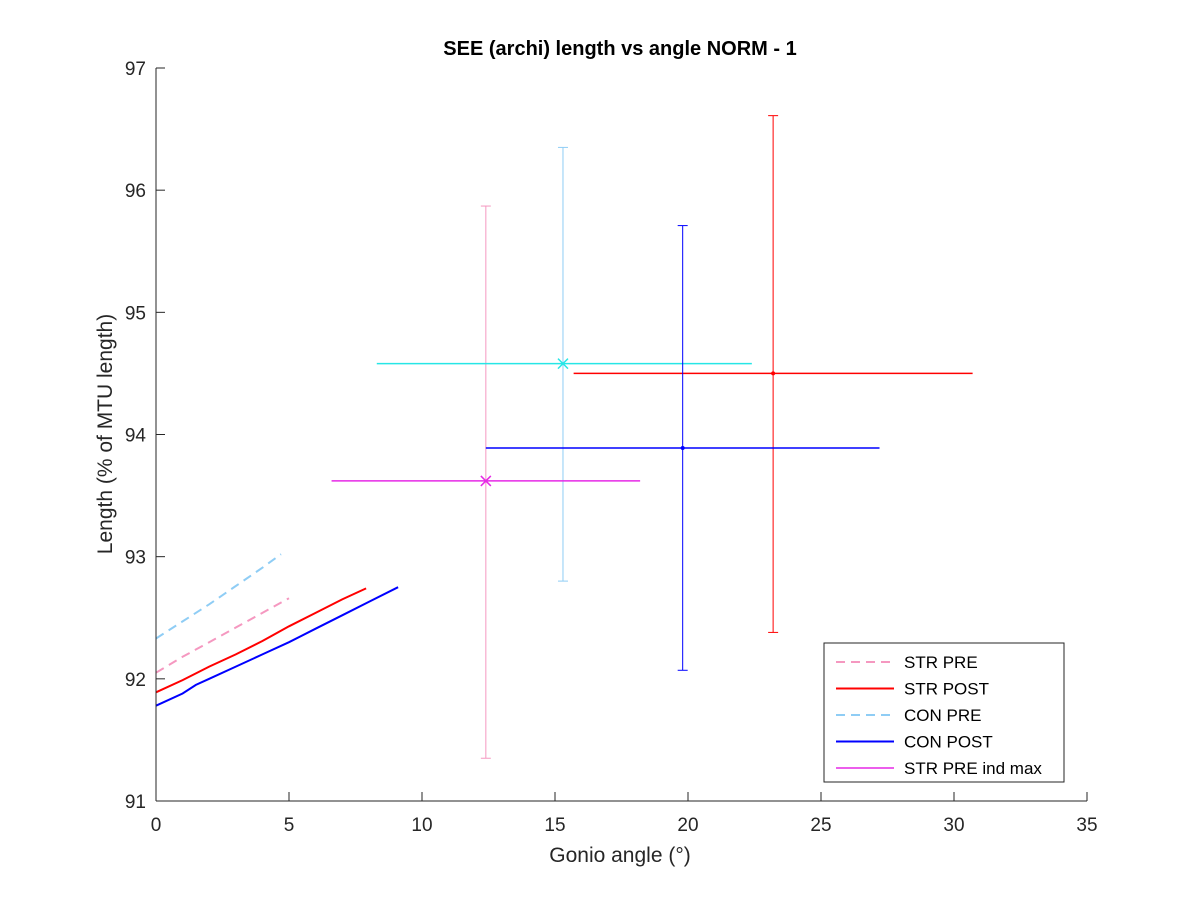 The height and width of the screenshot is (900, 1200). I want to click on legend-label: CON POST, so click(948, 742).